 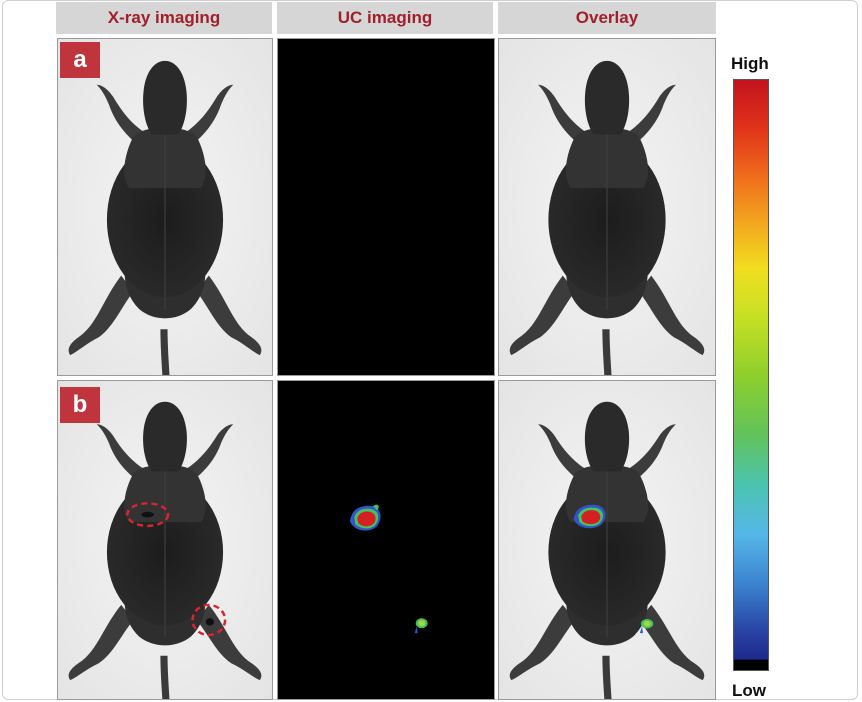 I want to click on panel-a-xray, so click(x=165, y=207).